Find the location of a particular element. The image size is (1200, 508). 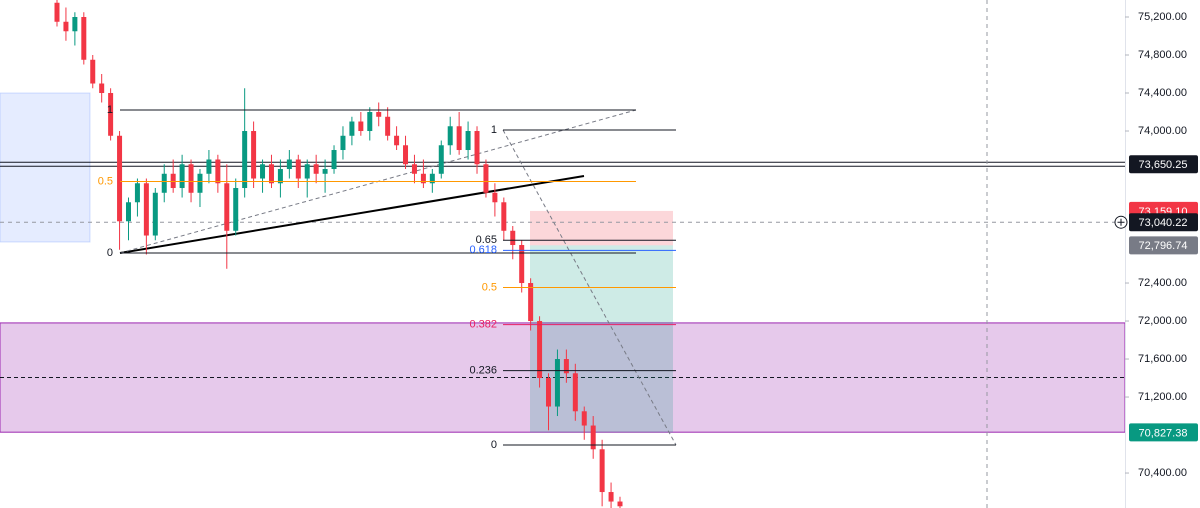

price-tag-label: 70,827.38 is located at coordinates (1163, 433).